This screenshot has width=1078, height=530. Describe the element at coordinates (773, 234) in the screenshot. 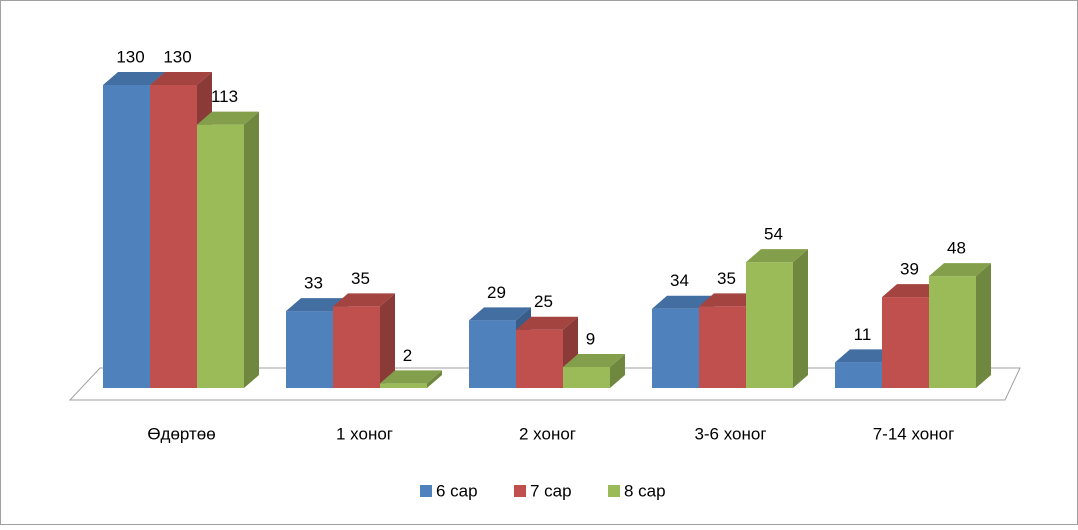

I see `data-label: 54` at that location.